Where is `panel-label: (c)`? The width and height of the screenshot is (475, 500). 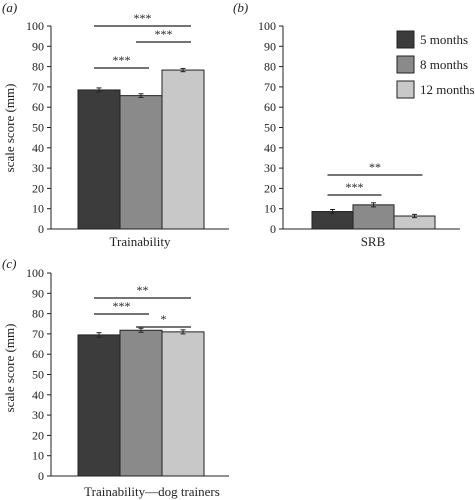 panel-label: (c) is located at coordinates (9, 263).